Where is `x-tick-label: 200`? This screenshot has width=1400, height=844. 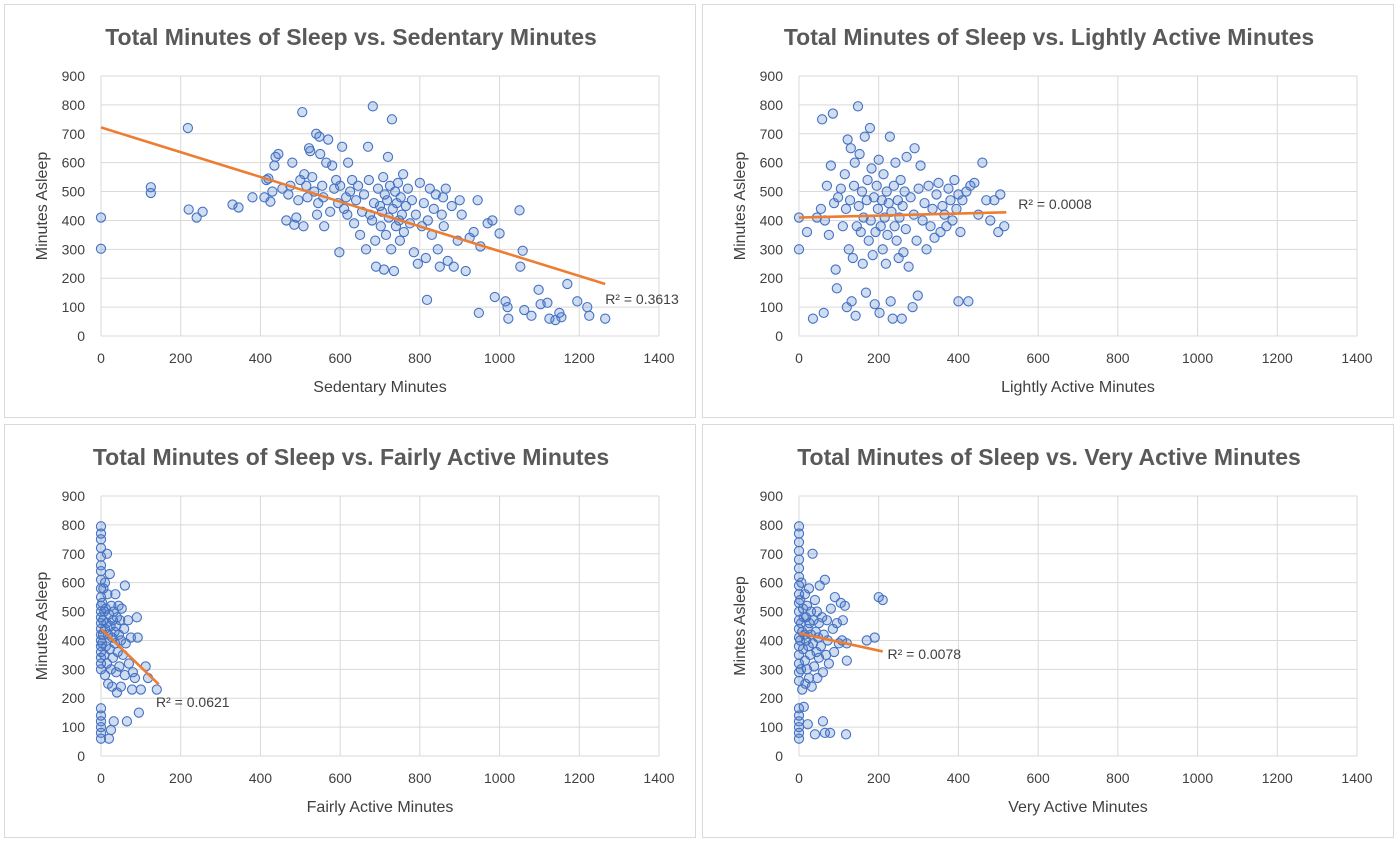
x-tick-label: 200 is located at coordinates (879, 778).